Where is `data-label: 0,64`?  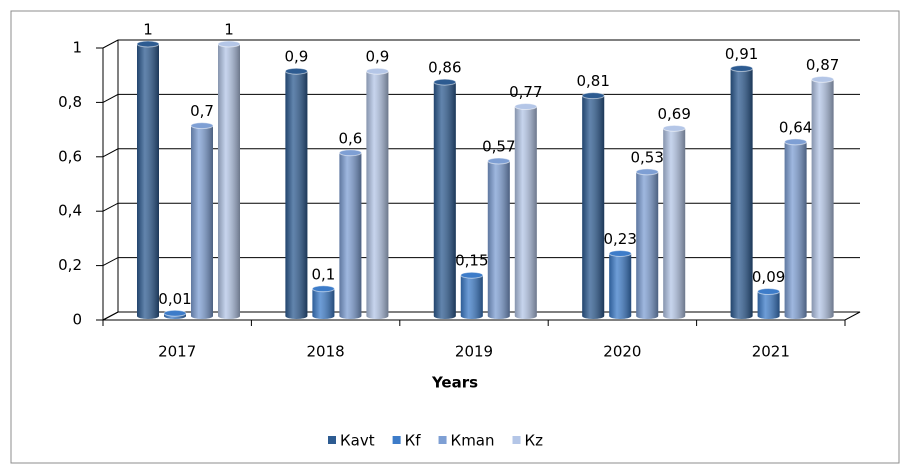 data-label: 0,64 is located at coordinates (795, 127).